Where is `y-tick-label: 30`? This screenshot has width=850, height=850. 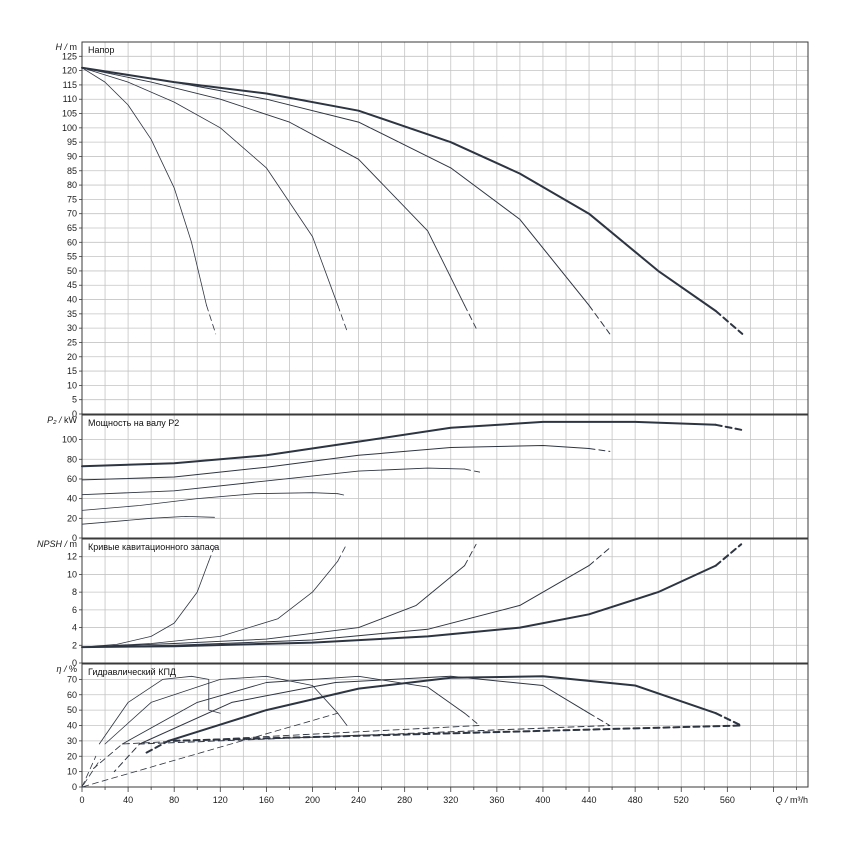
y-tick-label: 30 is located at coordinates (72, 741).